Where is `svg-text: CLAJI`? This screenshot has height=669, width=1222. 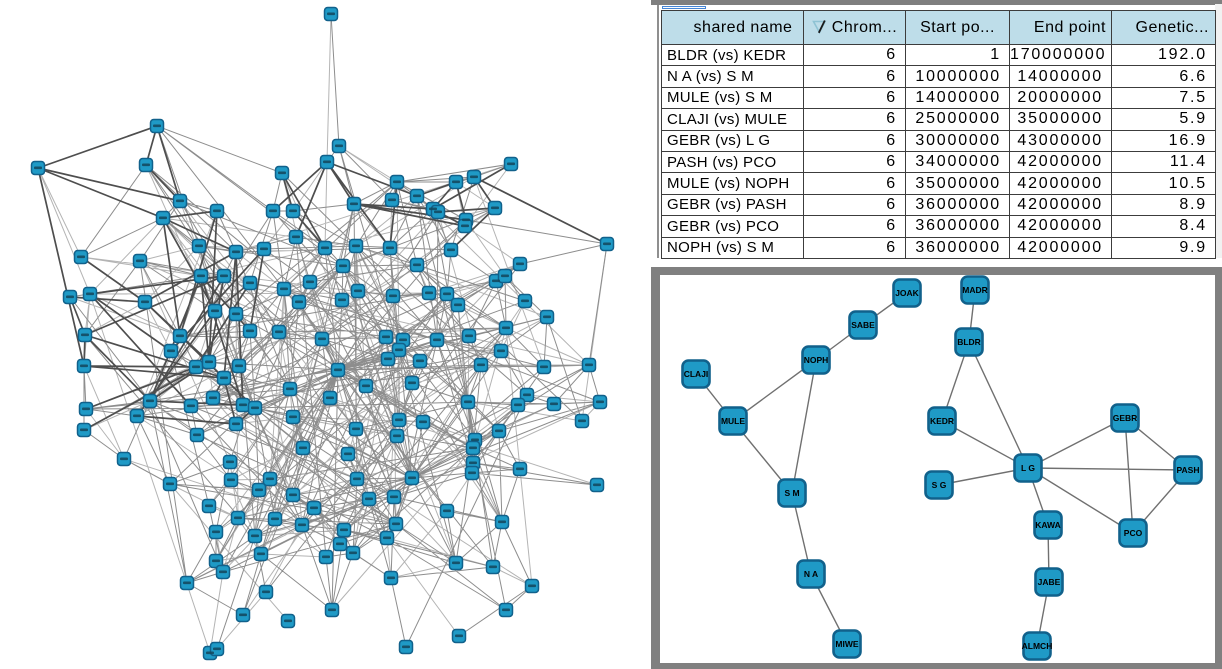
svg-text: CLAJI is located at coordinates (696, 374).